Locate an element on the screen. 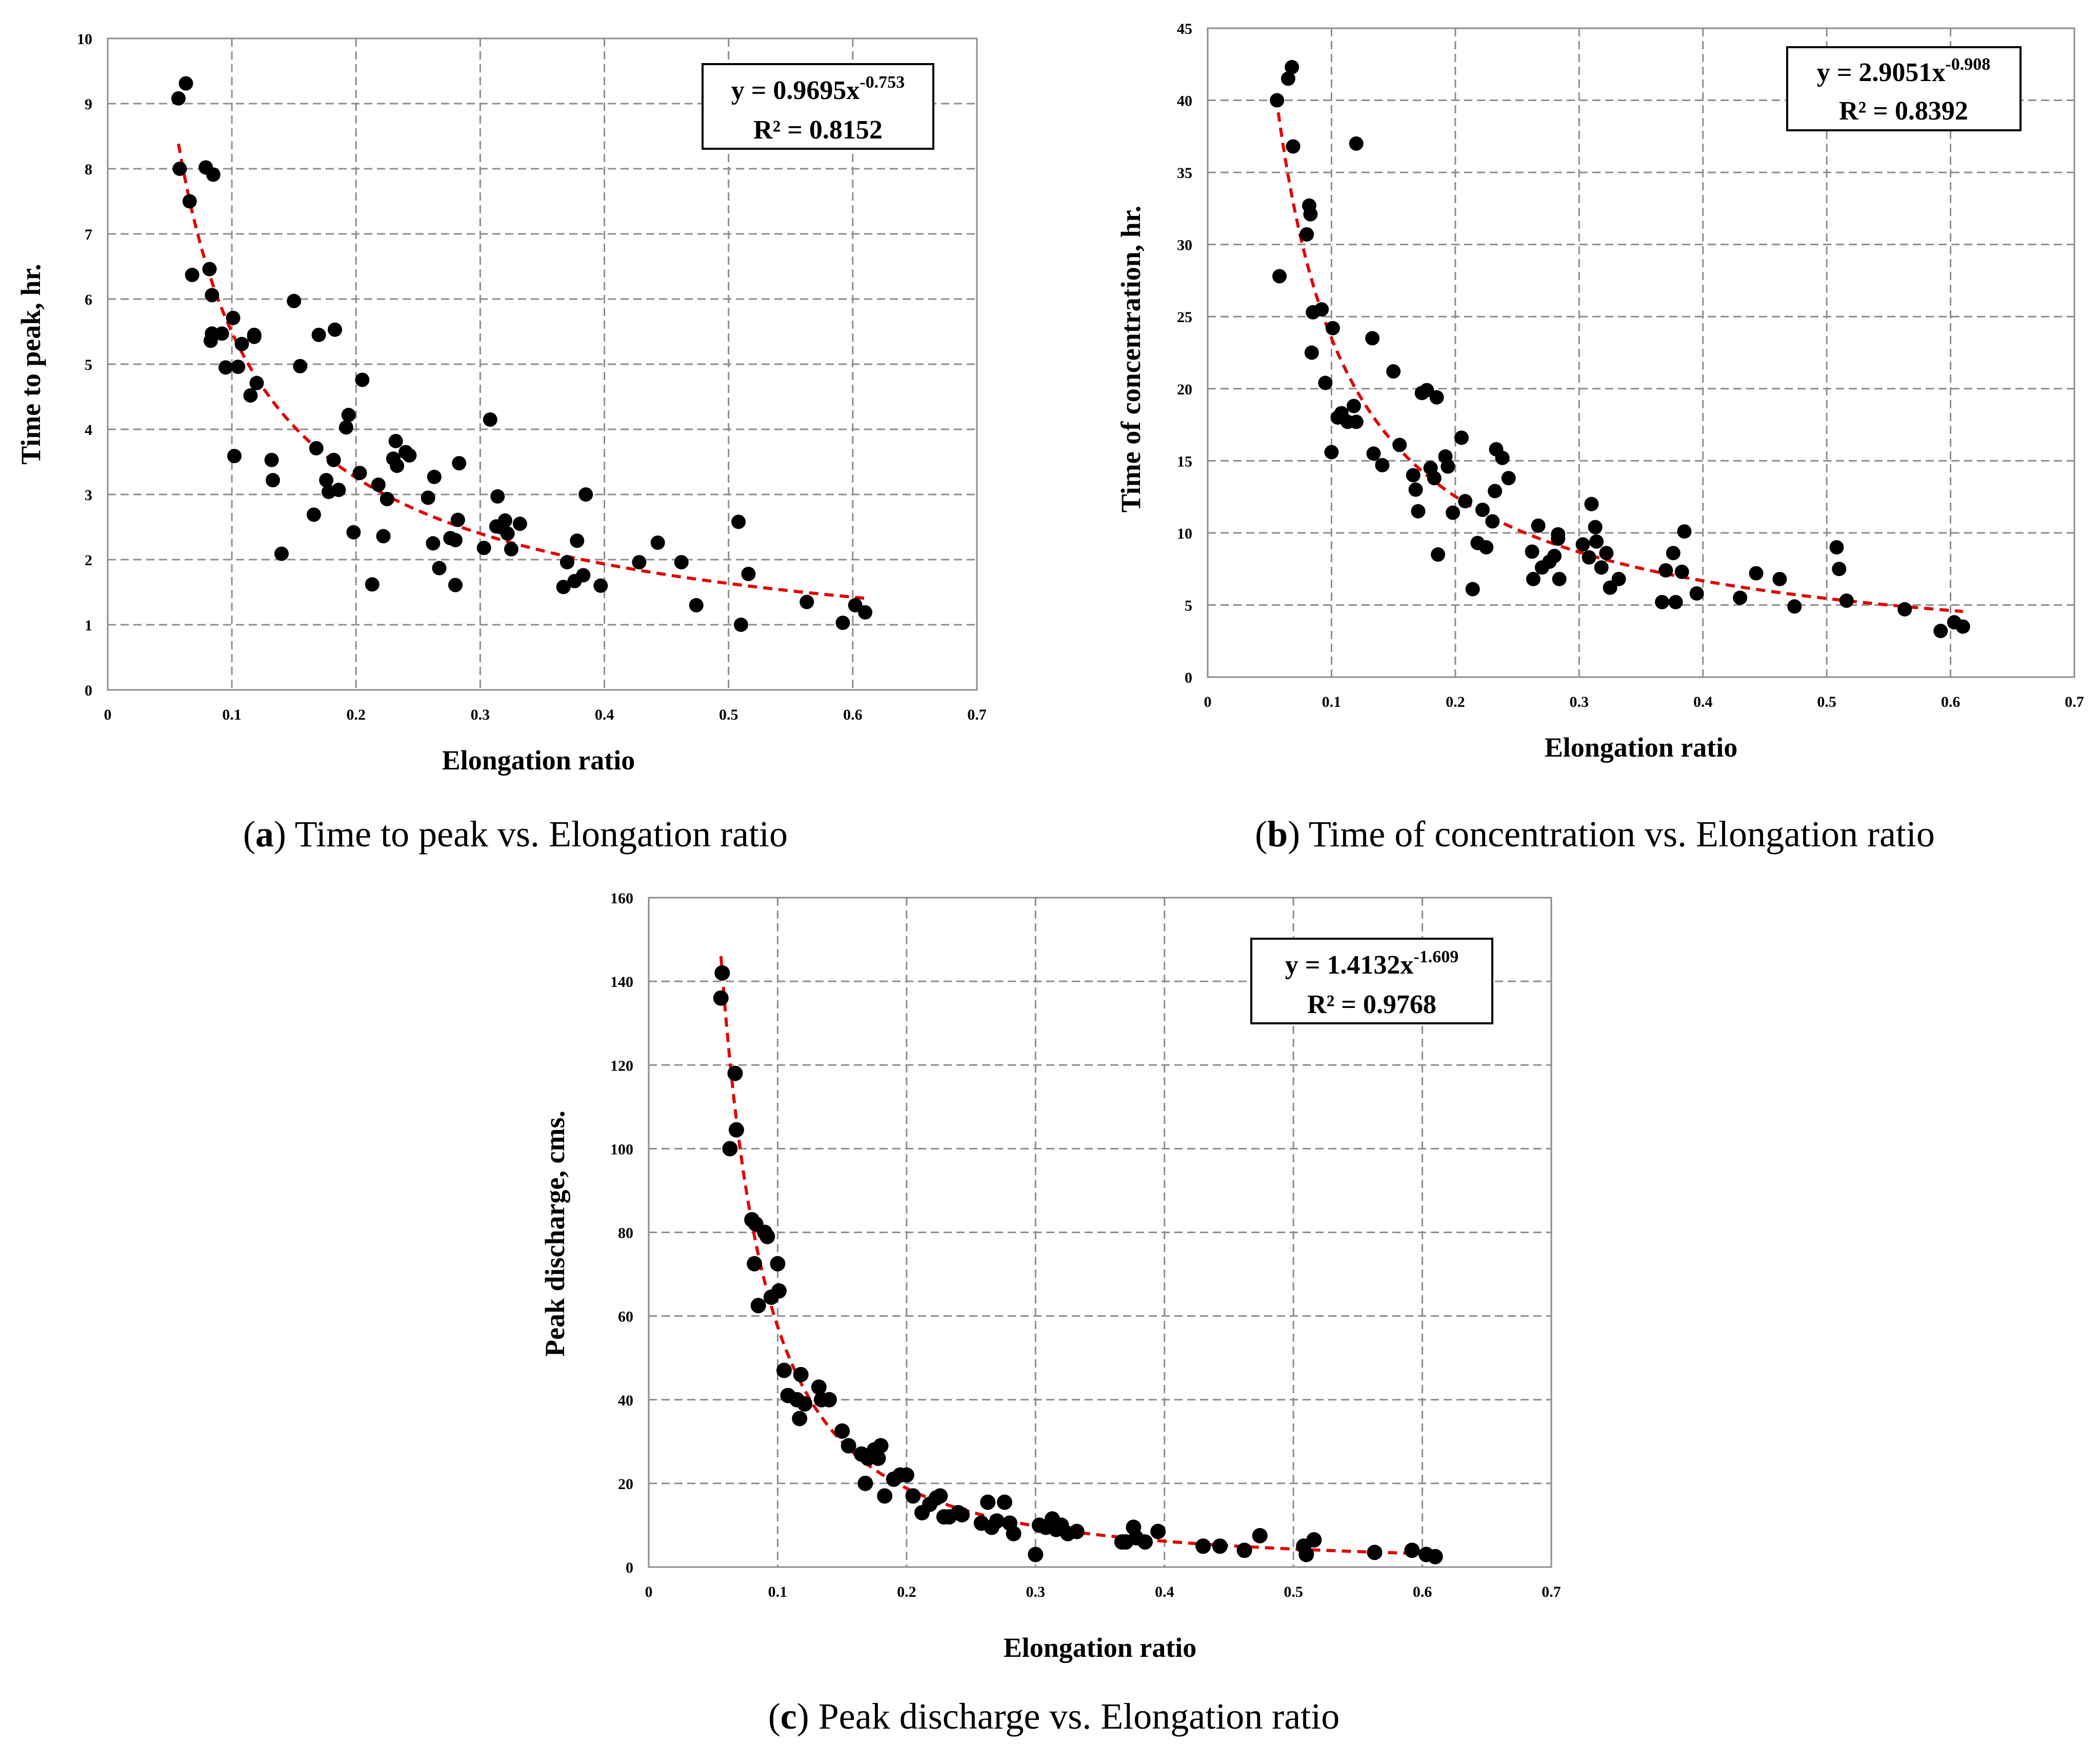  panel-c-y-axis-label: Peak discharge, cms. is located at coordinates (554, 1234).